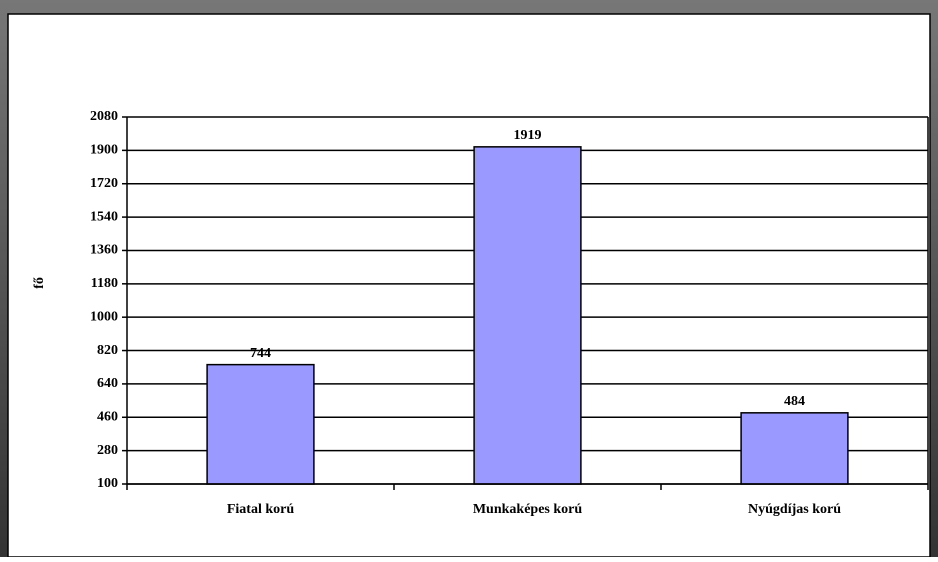 The image size is (938, 562). What do you see at coordinates (104, 283) in the screenshot?
I see `y-tick-label: 1180` at bounding box center [104, 283].